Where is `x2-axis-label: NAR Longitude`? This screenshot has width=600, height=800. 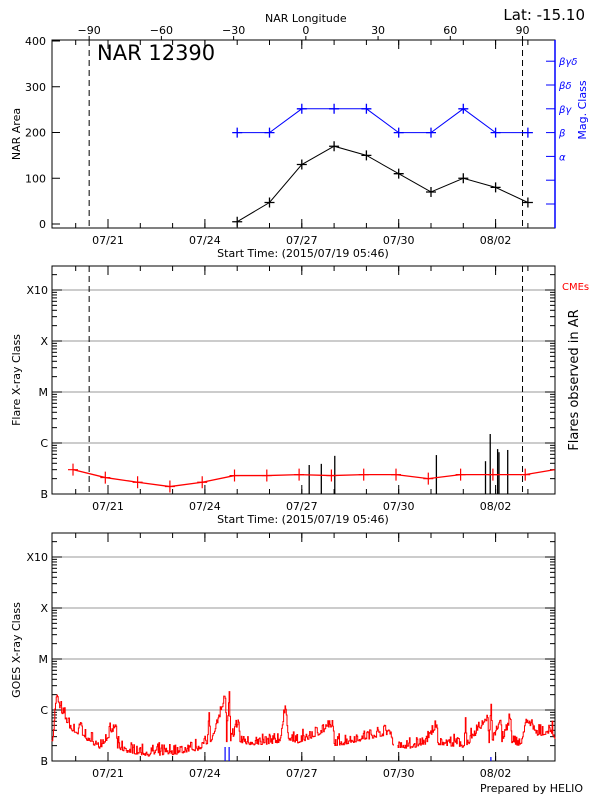 x2-axis-label: NAR Longitude is located at coordinates (306, 18).